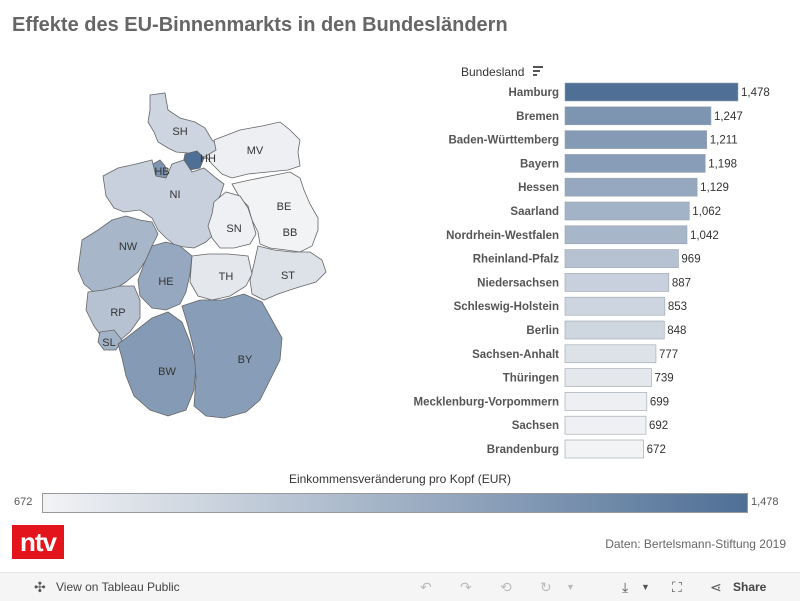  What do you see at coordinates (722, 164) in the screenshot?
I see `bar-value-label: 1,198` at bounding box center [722, 164].